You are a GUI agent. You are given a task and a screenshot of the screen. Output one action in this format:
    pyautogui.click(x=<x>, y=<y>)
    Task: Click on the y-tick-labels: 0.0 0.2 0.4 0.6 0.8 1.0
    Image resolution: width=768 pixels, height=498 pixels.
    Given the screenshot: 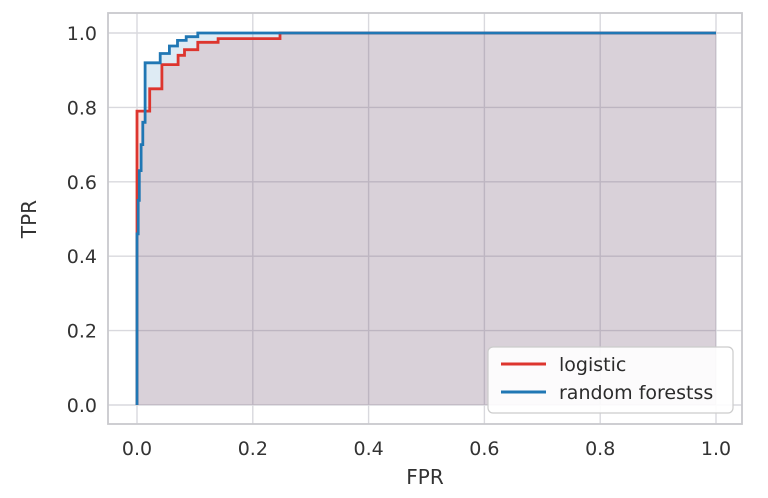 What is the action you would take?
    pyautogui.click(x=82, y=220)
    